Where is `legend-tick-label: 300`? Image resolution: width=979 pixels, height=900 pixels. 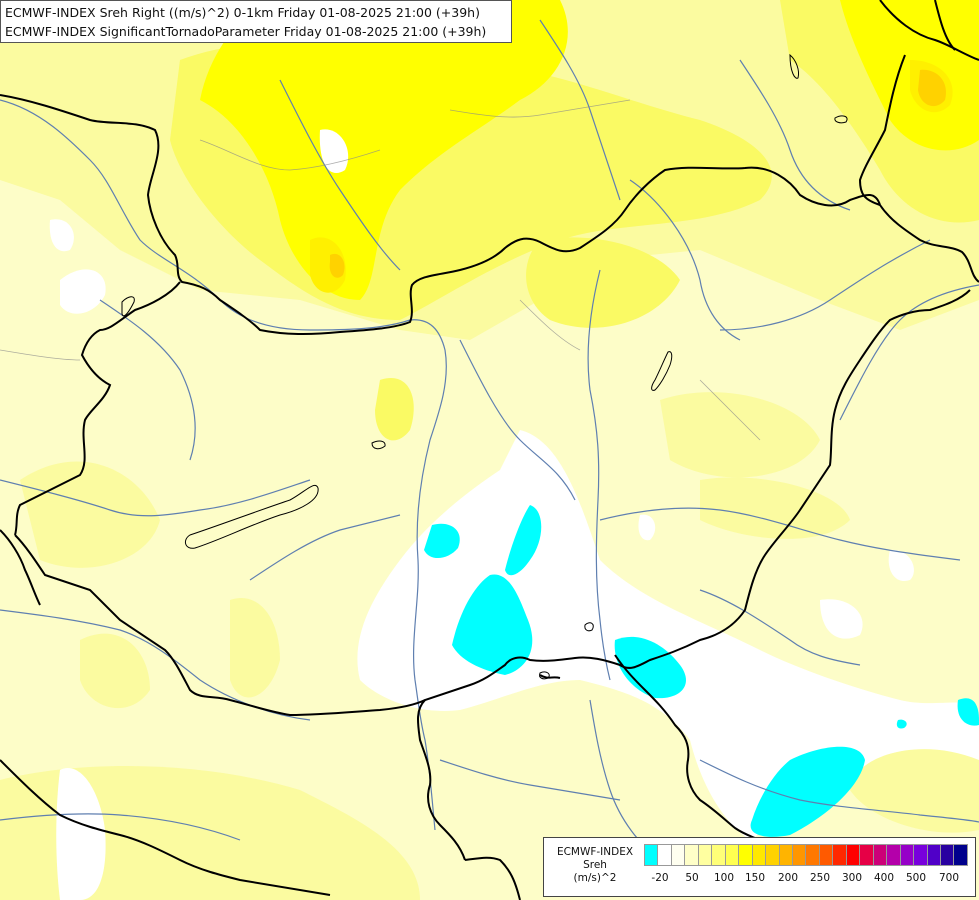 legend-tick-label: 300 is located at coordinates (852, 878).